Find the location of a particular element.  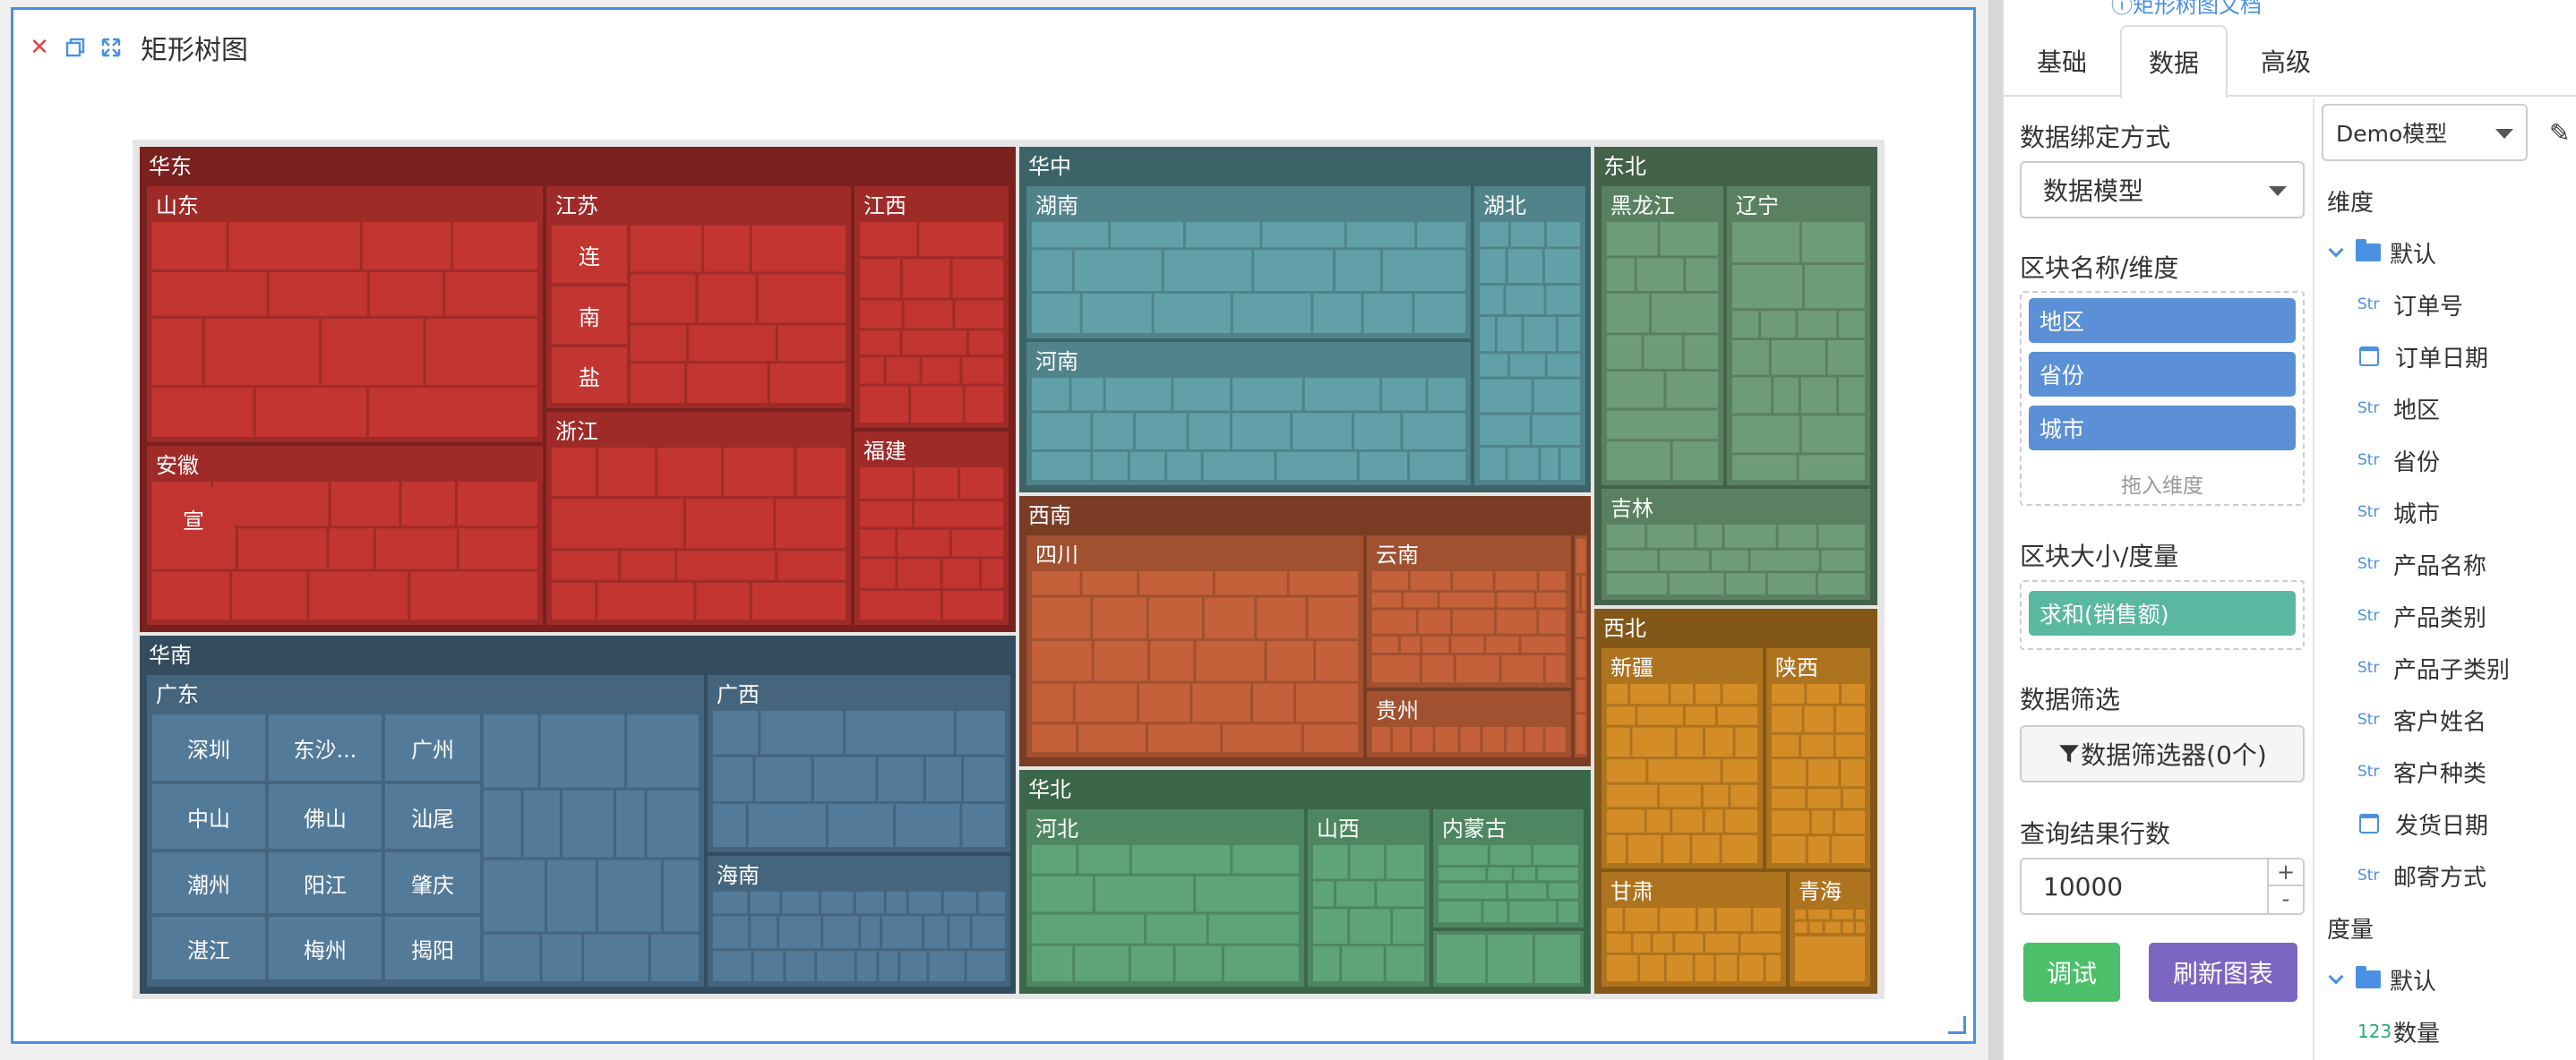

doc-link: ⓘ矩形树图文档 is located at coordinates (2186, 9).